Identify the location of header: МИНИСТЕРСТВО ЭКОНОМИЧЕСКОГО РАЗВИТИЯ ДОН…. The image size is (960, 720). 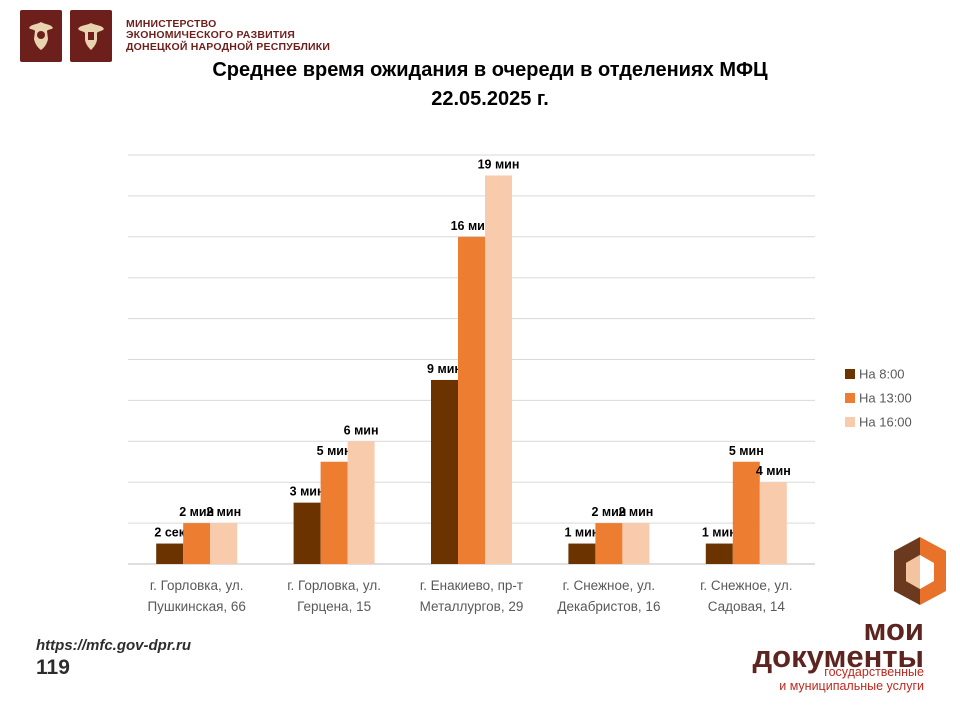
(175, 36).